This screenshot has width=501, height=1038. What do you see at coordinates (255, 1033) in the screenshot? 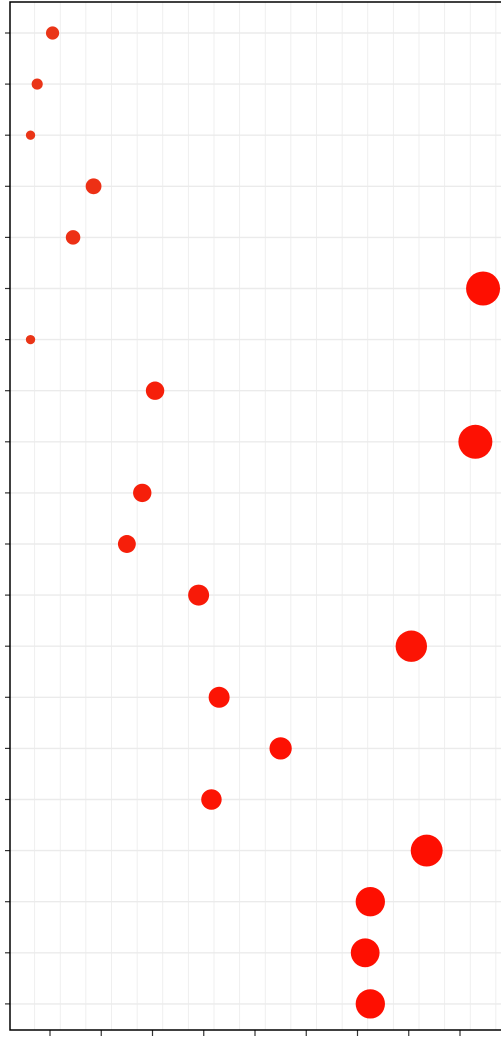
I see `x-axis-ticks` at bounding box center [255, 1033].